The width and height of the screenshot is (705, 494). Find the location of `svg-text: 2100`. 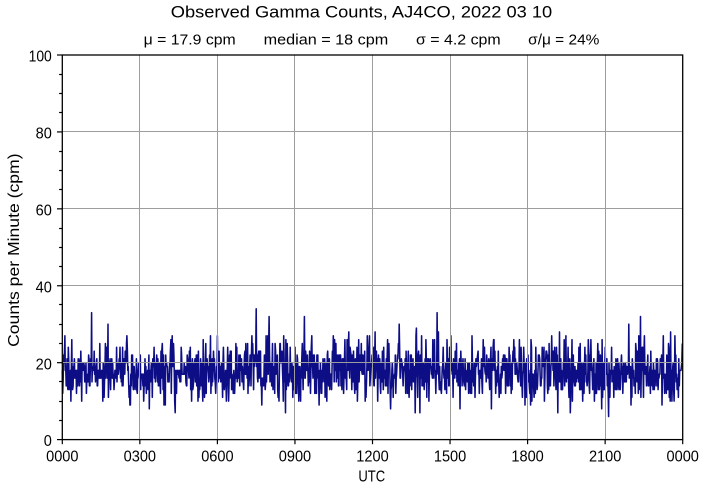

svg-text: 2100 is located at coordinates (605, 457).